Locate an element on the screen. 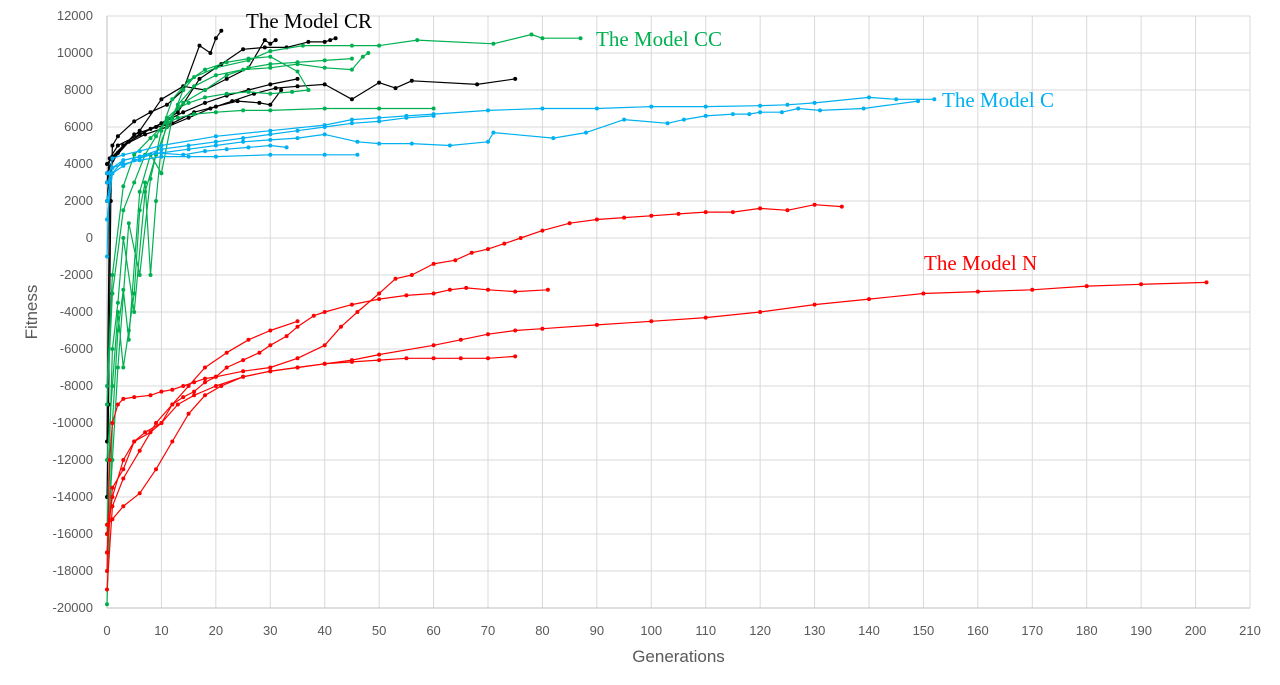 This screenshot has width=1280, height=685. x-axis-title: Generations is located at coordinates (678, 656).